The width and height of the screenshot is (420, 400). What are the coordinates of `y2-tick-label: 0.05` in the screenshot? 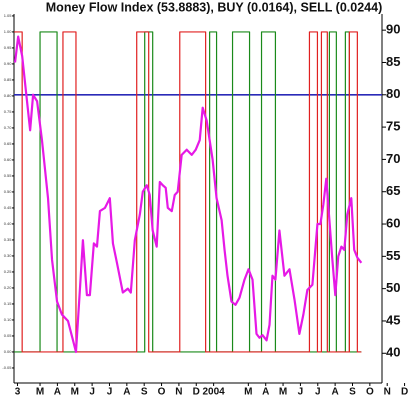 It's located at (8, 335).